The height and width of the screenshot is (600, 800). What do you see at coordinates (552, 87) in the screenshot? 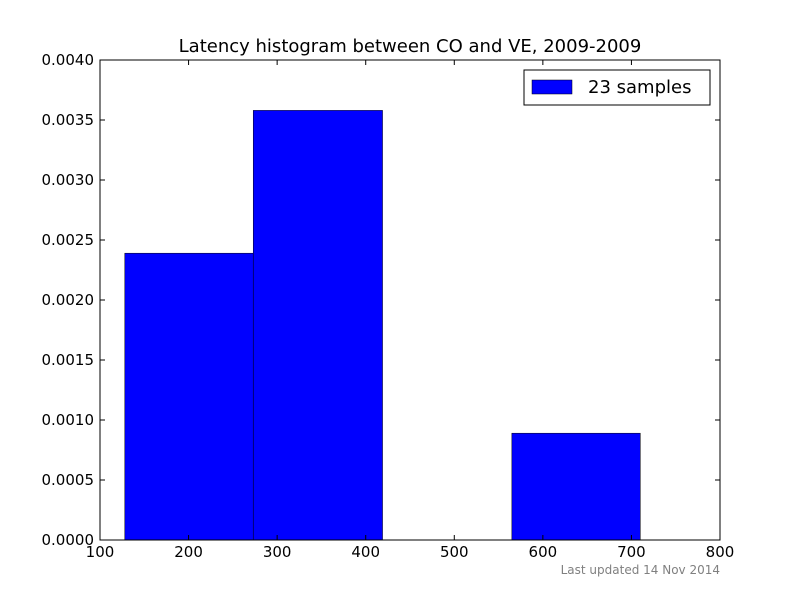
I see `legend-swatch` at bounding box center [552, 87].